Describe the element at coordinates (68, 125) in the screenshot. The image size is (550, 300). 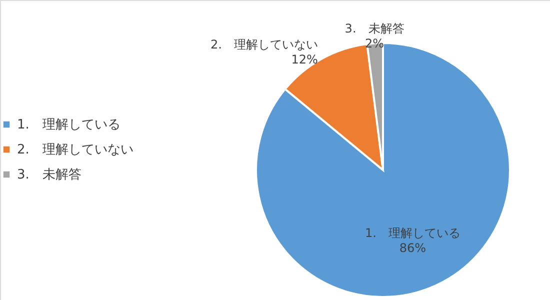
I see `legend-label: 1. 理解している` at that location.